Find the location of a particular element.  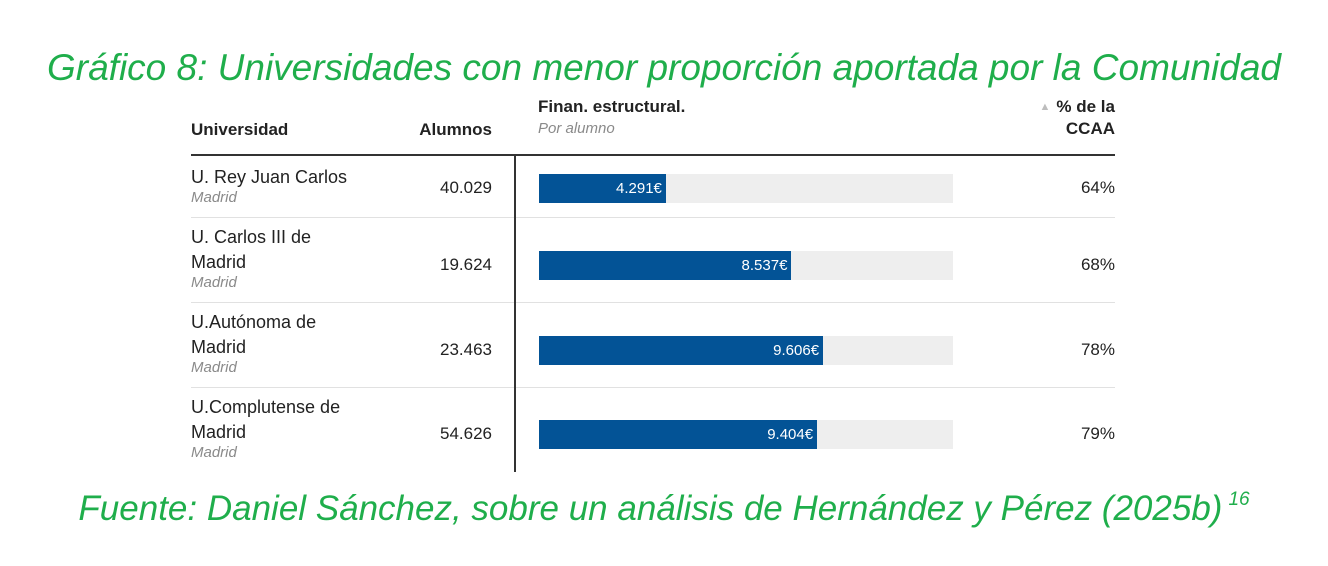

students-count: 54.626 is located at coordinates (466, 433).